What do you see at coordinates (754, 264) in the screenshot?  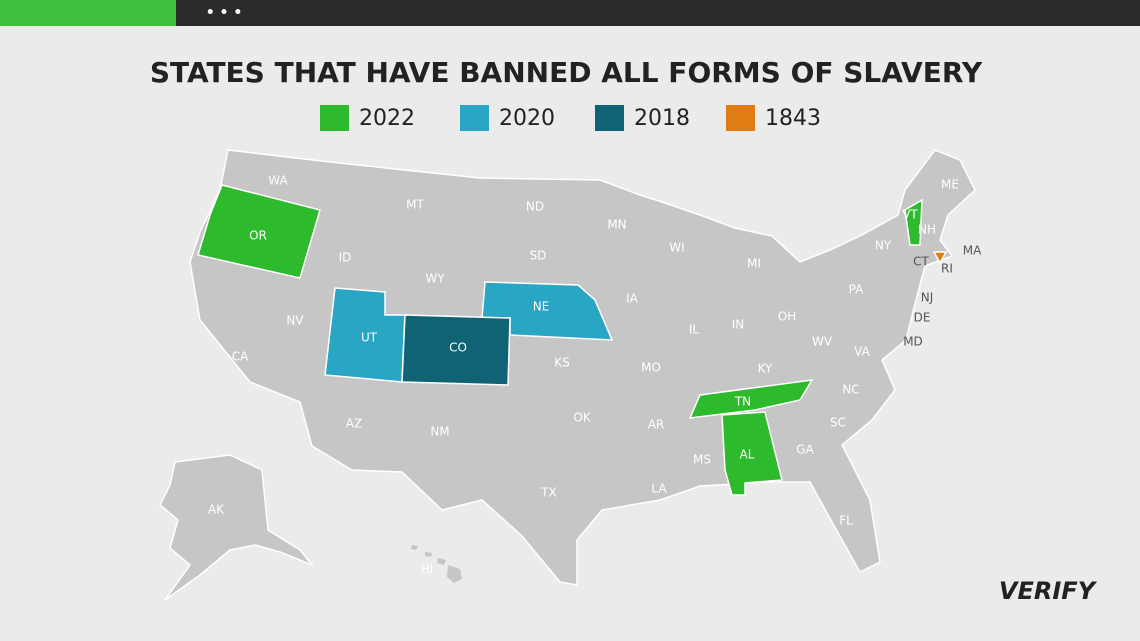 I see `state-label: MI` at bounding box center [754, 264].